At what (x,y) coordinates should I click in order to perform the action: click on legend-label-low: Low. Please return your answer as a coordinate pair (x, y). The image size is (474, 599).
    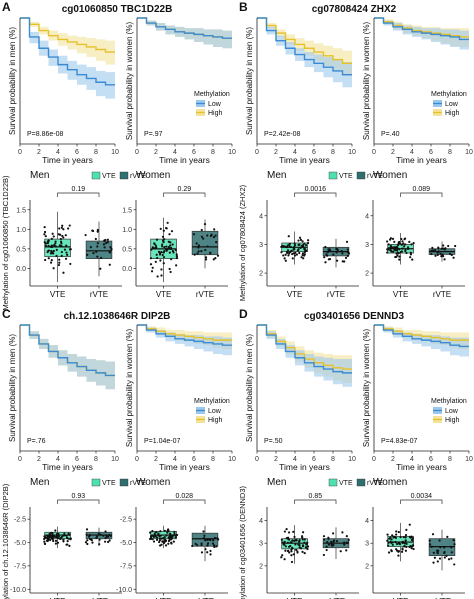
    Looking at the image, I should click on (215, 411).